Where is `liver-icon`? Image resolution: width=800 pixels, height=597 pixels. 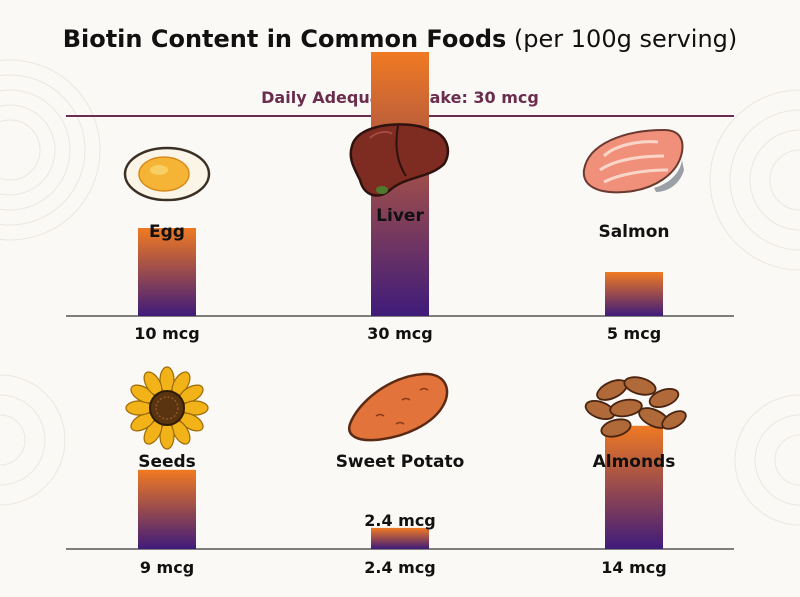 liver-icon is located at coordinates (399, 160).